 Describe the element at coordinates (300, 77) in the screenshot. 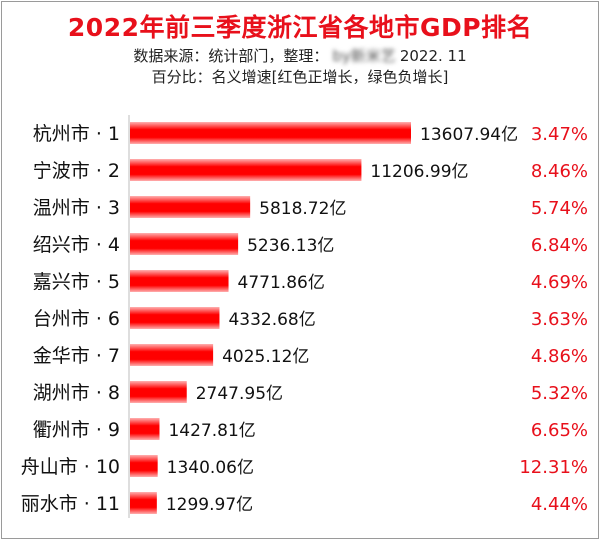

I see `growth-note: 百分比：名义增速[红色正增长，绿色负增长]` at that location.